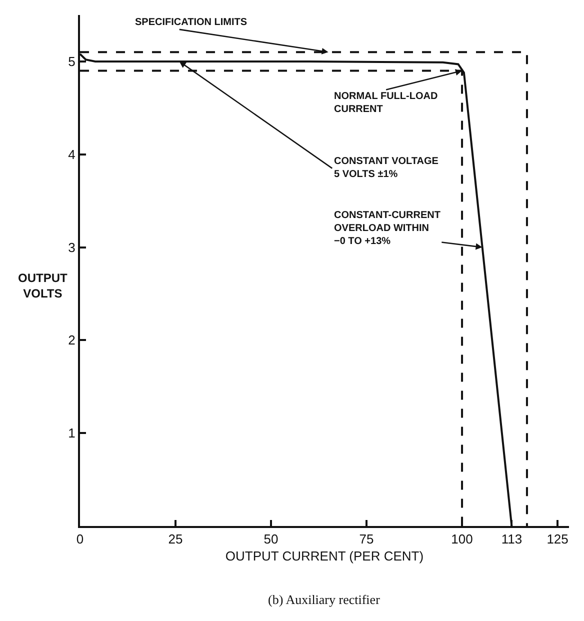 The image size is (584, 621). I want to click on y-tick-label: 5, so click(72, 61).